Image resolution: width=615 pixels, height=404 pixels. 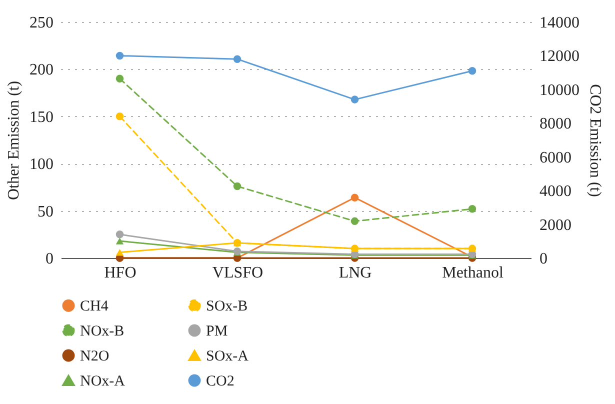 I want to click on legend-label: SOx-B, so click(x=227, y=306).